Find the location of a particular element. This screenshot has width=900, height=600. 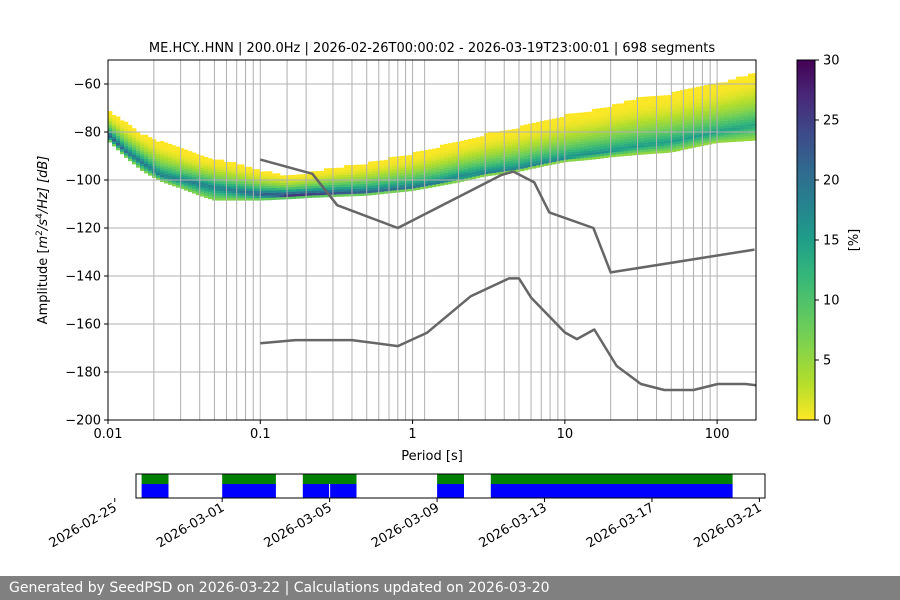

colorbar-tick-label: 20 is located at coordinates (831, 181).